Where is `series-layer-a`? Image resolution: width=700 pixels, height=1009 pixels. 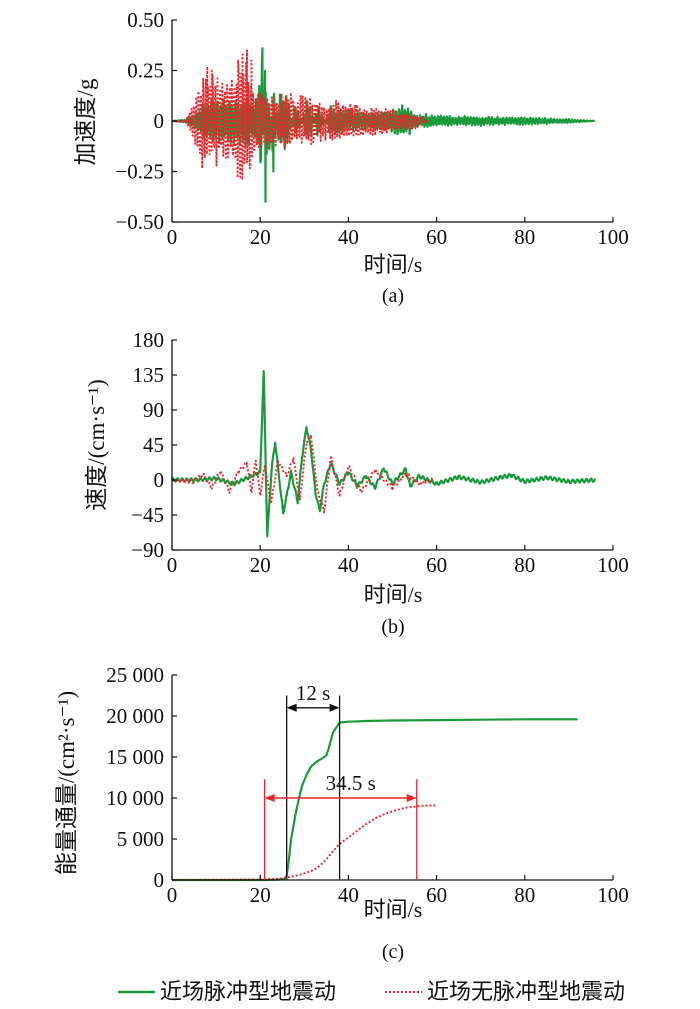 series-layer-a is located at coordinates (383, 125).